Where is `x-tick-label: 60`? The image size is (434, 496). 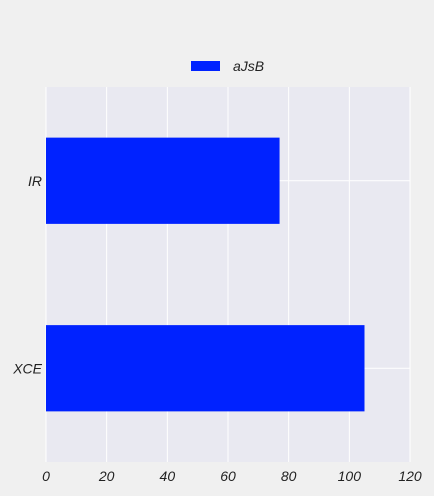 x-tick-label: 60 is located at coordinates (228, 476).